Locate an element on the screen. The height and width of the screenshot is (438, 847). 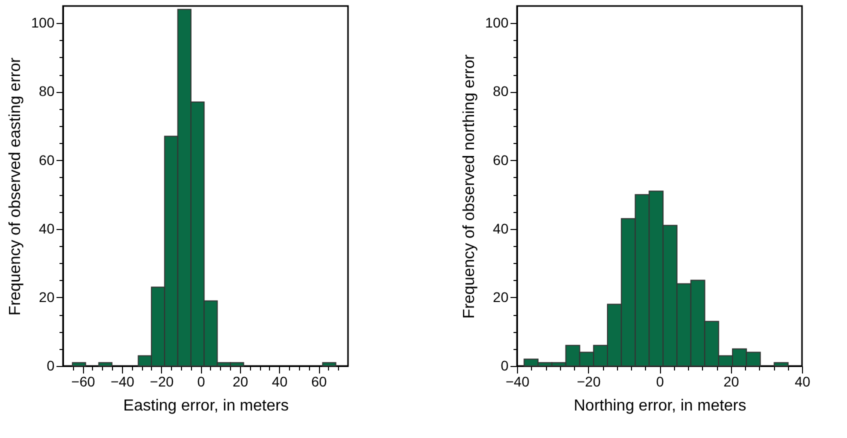
x-tick-label: 60 is located at coordinates (319, 382).